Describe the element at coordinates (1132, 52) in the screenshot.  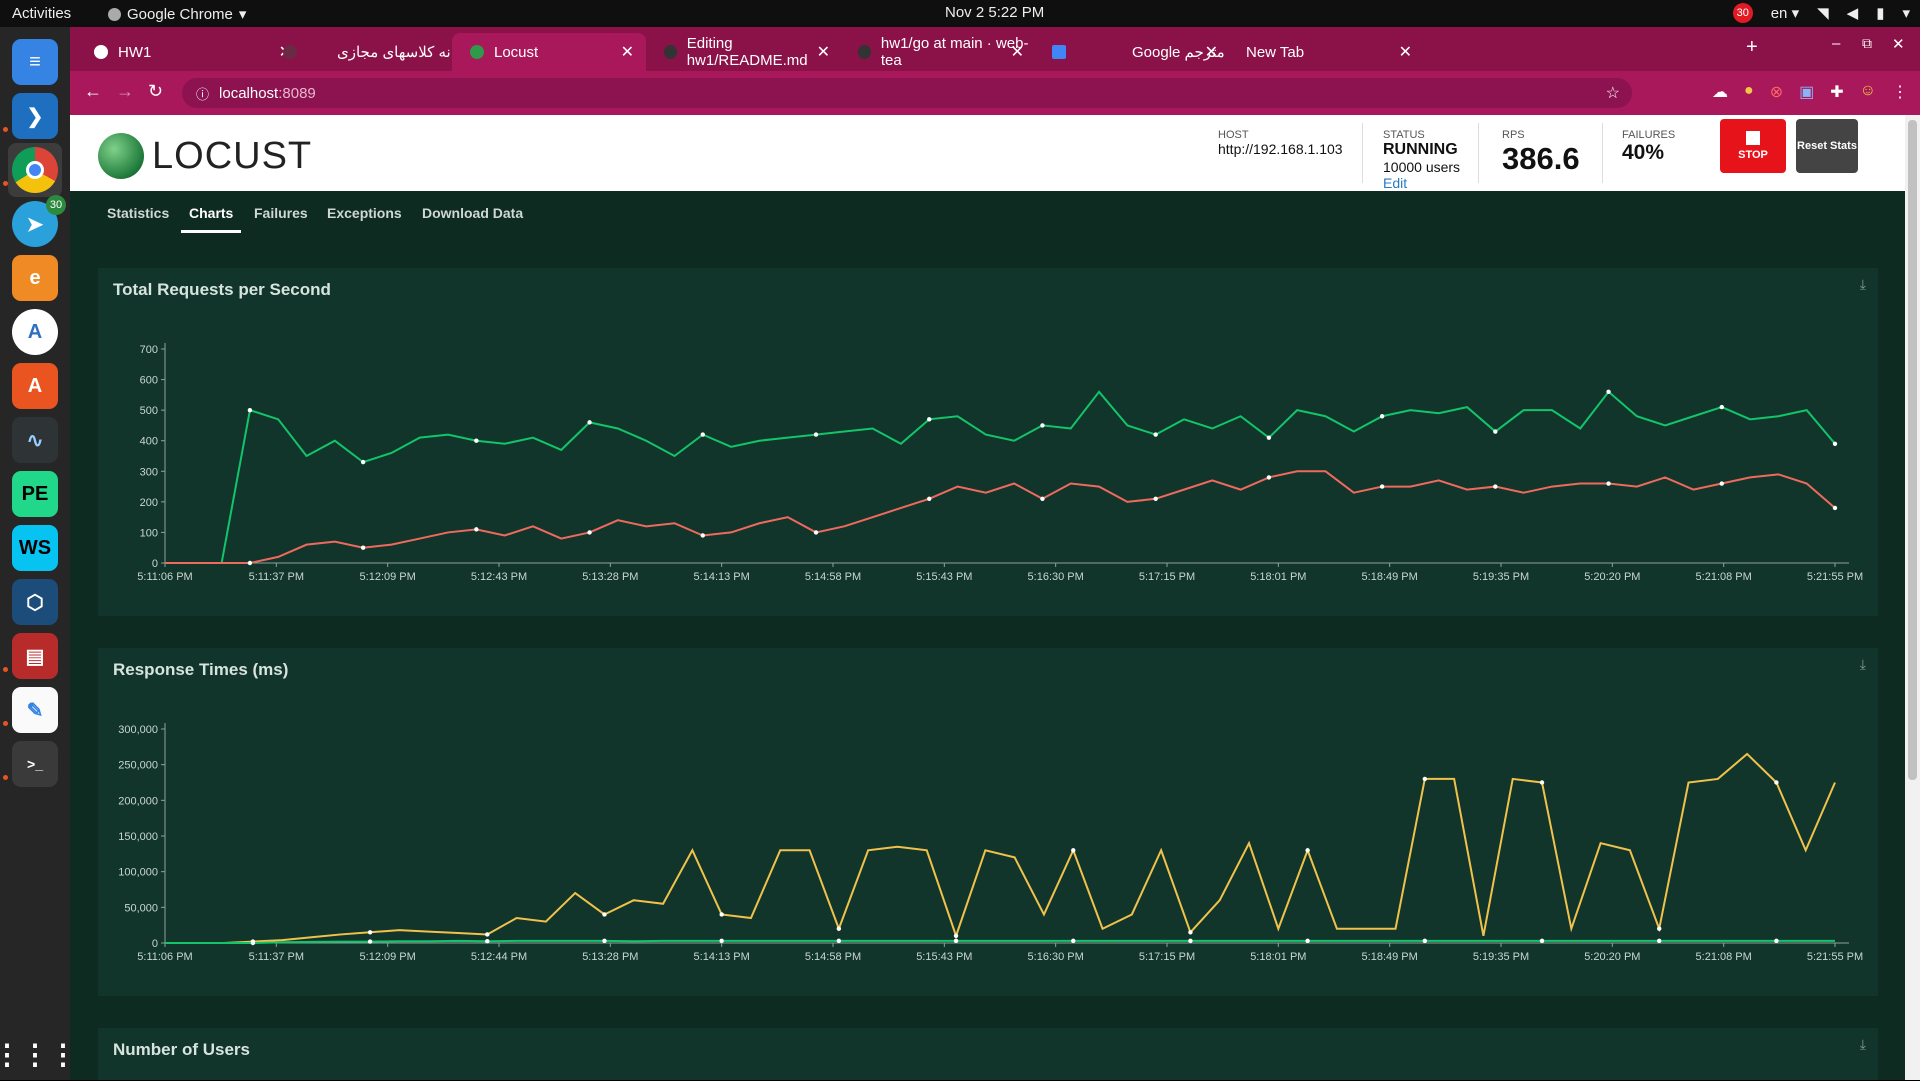
I see `tab-translate: Google مترجم ✕` at that location.